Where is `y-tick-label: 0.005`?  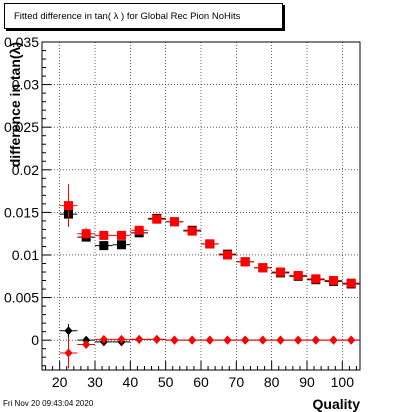
y-tick-label: 0.005 is located at coordinates (21, 298).